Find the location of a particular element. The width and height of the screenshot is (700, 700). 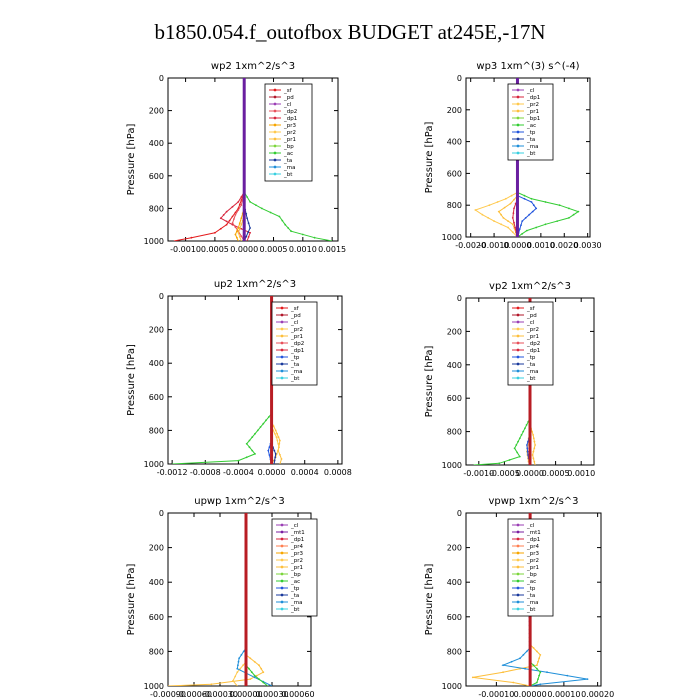

legend-label: _dp1 is located at coordinates (533, 540).